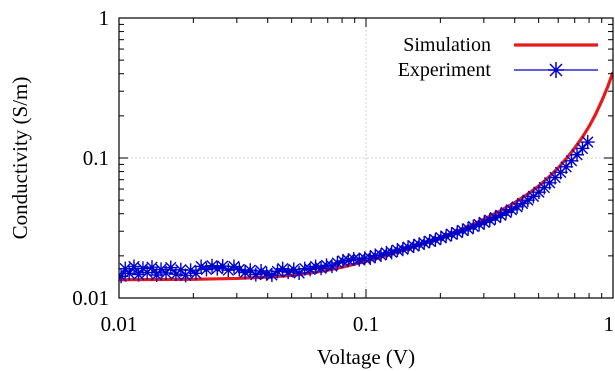  Describe the element at coordinates (366, 357) in the screenshot. I see `x-axis-label: Voltage (V)` at that location.